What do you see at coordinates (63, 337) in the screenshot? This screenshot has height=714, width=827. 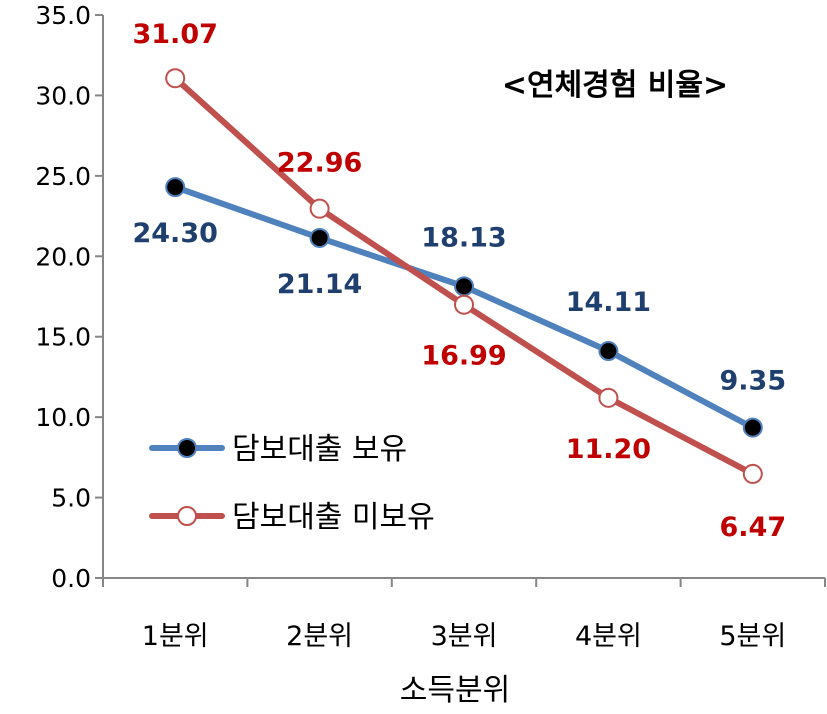 I see `y-tick-label: 15.0` at bounding box center [63, 337].